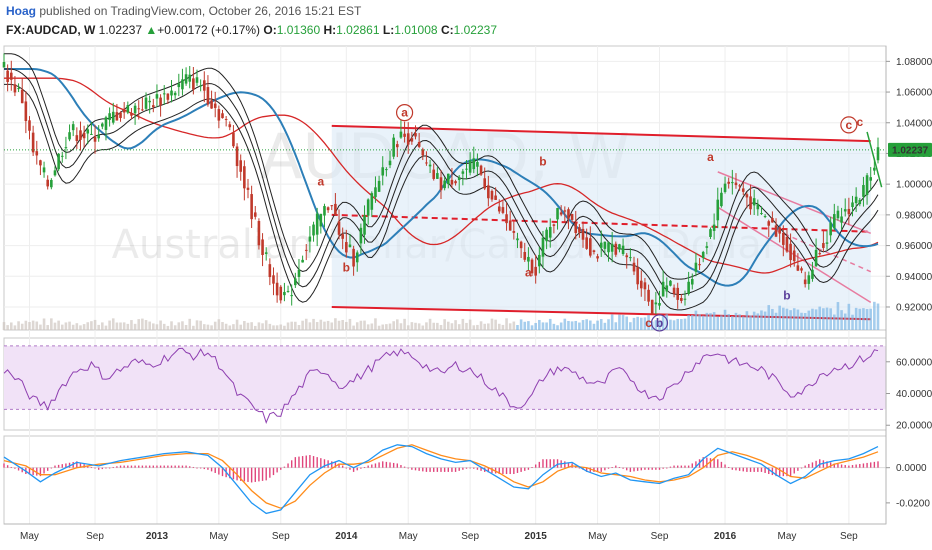  I want to click on macd-line, so click(441, 479).